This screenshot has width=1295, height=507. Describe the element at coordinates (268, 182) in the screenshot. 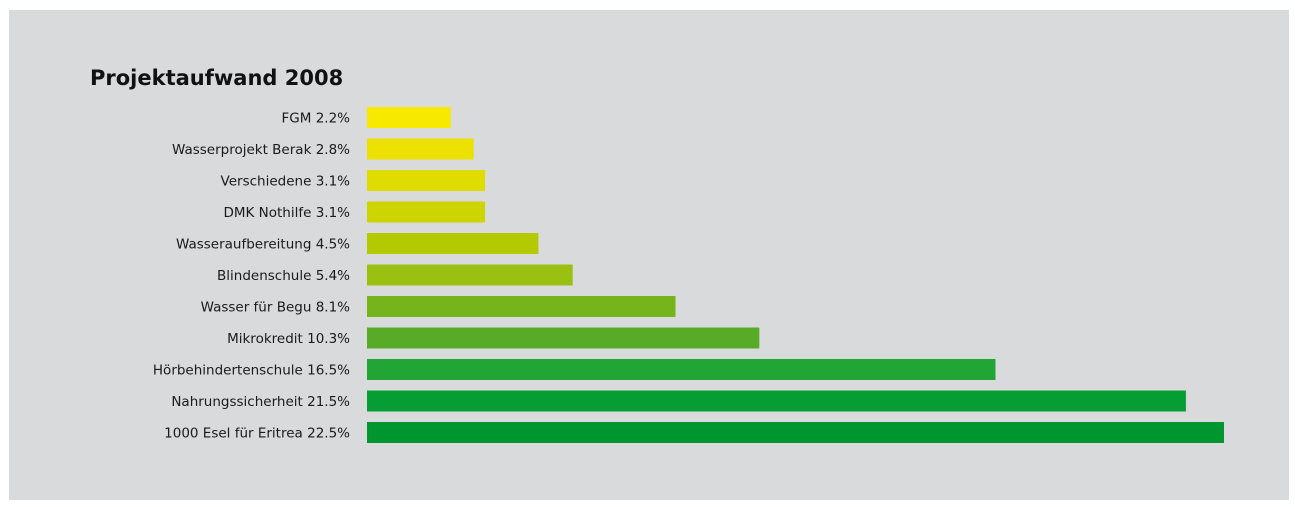

I see `category-label: Verschiedene` at that location.